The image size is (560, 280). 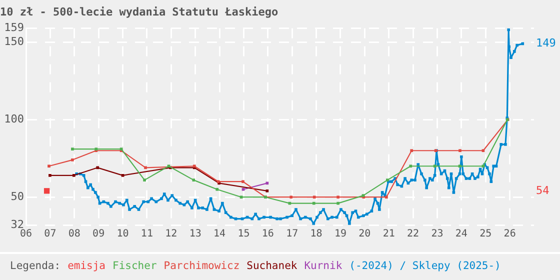 I want to click on x-tick-label: 18, so click(x=316, y=234).